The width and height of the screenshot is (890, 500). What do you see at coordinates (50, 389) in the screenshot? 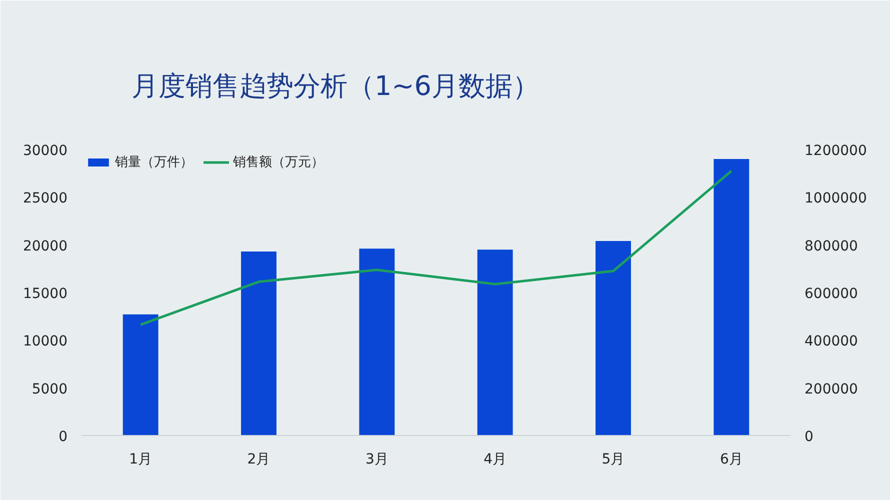
I see `y-tick-label: 5000` at bounding box center [50, 389].